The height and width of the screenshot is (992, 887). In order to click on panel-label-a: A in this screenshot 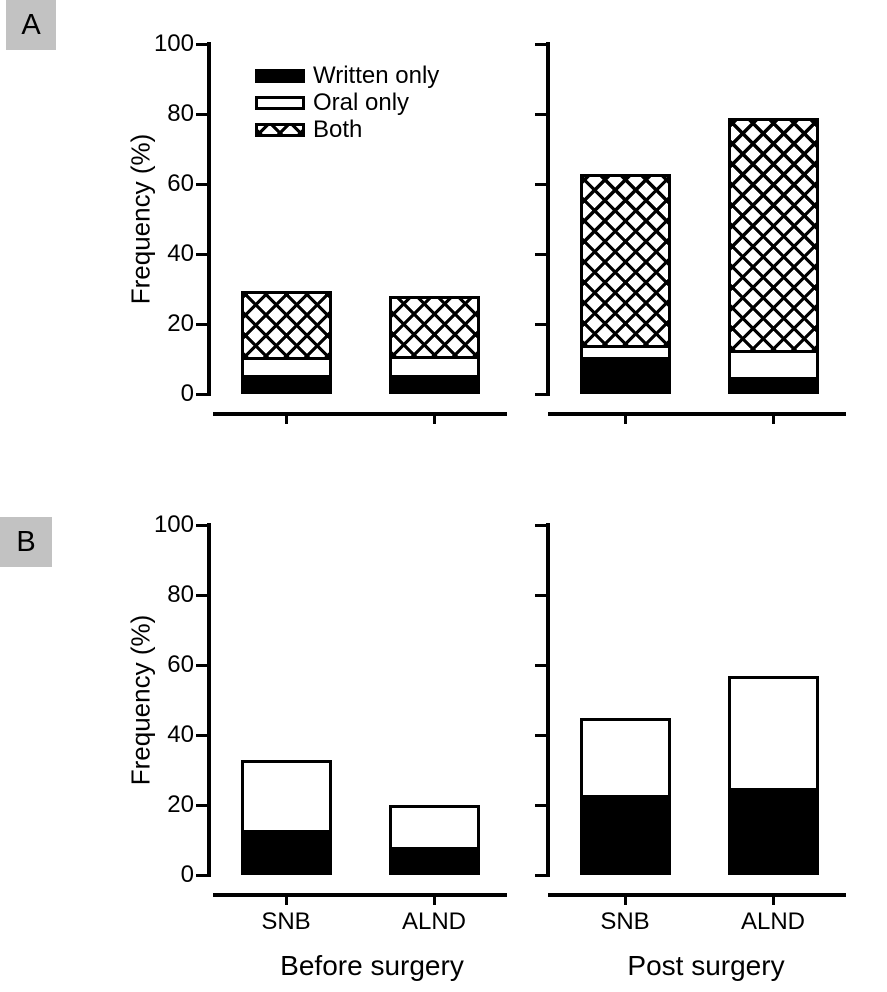, I will do `click(31, 25)`.